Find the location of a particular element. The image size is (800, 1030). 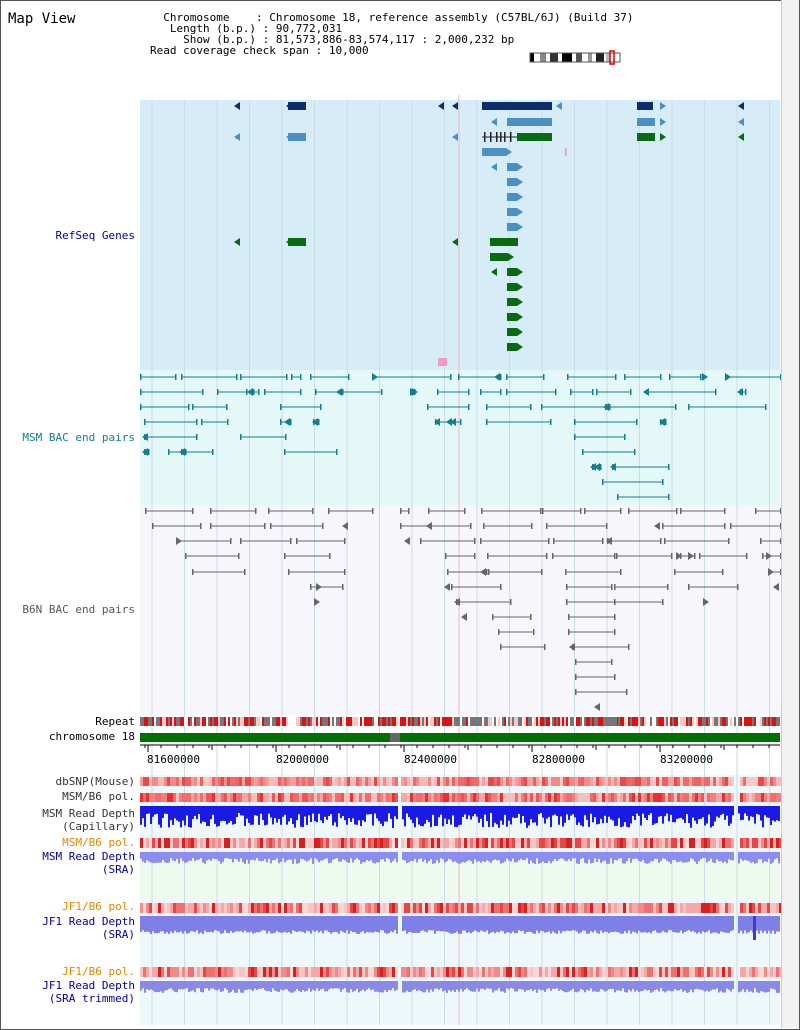

track-label-jf1-b6-pol-2: JF1/B6 pol. is located at coordinates (98, 971).